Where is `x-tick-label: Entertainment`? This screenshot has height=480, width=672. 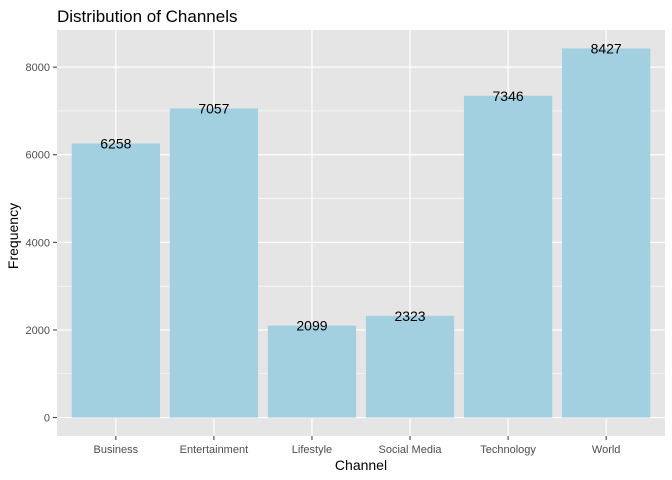 x-tick-label: Entertainment is located at coordinates (214, 450).